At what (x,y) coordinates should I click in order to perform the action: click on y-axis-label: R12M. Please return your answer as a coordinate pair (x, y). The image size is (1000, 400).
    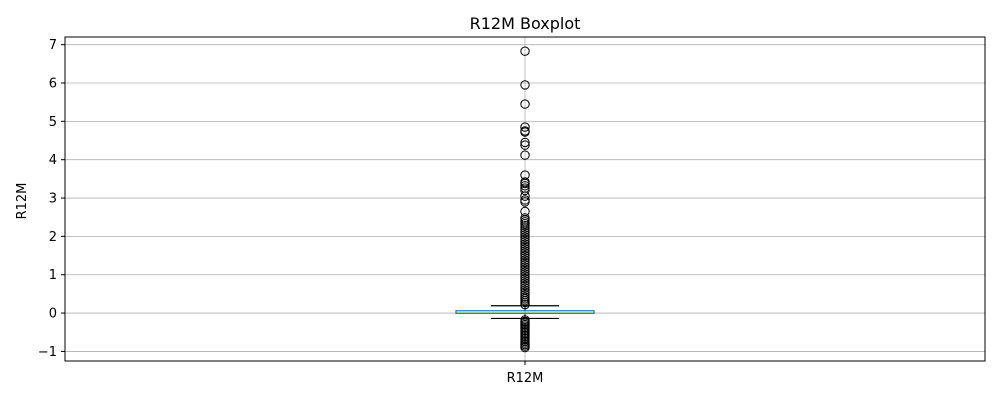
    Looking at the image, I should click on (22, 201).